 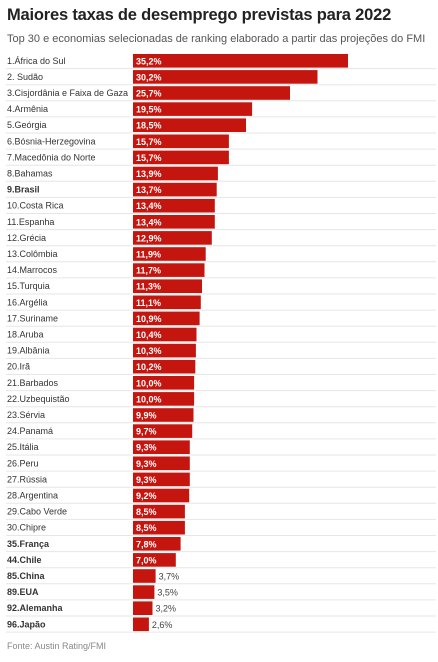 What do you see at coordinates (26, 576) in the screenshot?
I see `category-label: 85.China` at bounding box center [26, 576].